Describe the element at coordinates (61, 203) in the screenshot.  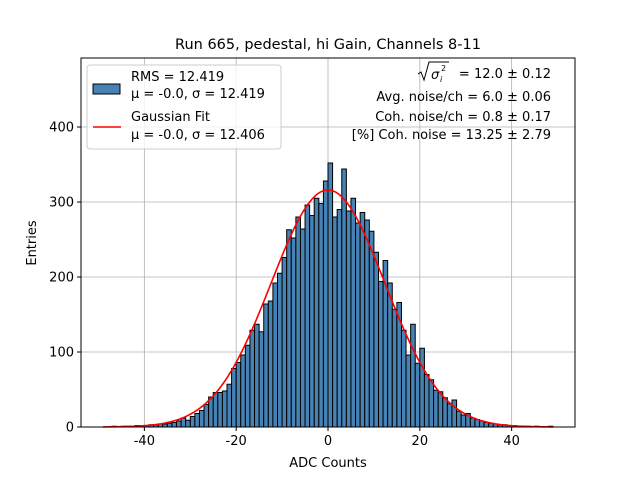
I see `y-tick-label: 300` at that location.